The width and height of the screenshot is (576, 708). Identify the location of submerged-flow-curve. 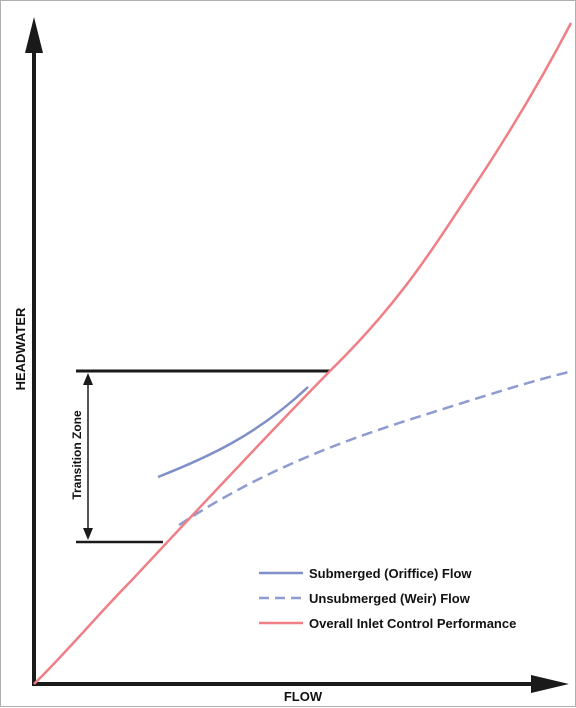
(233, 432).